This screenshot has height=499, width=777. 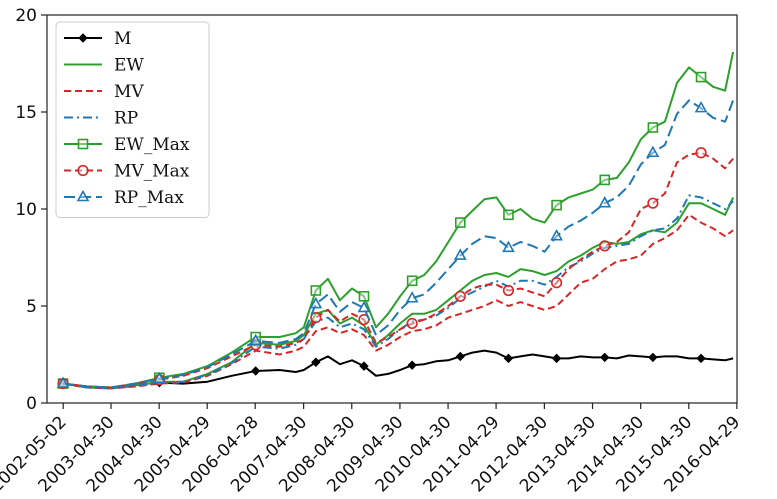 What do you see at coordinates (31, 307) in the screenshot?
I see `y-tick-label: 5` at bounding box center [31, 307].